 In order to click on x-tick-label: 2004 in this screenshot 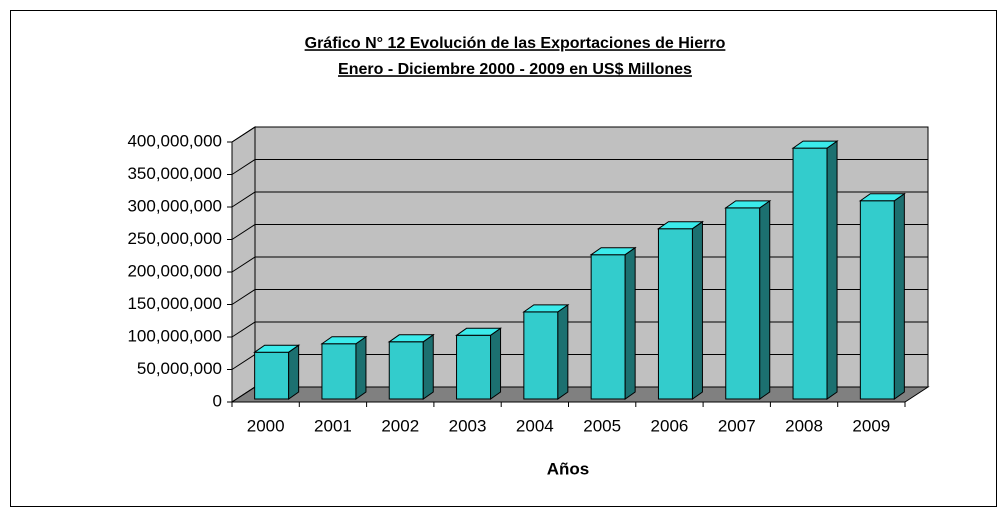, I will do `click(535, 425)`.